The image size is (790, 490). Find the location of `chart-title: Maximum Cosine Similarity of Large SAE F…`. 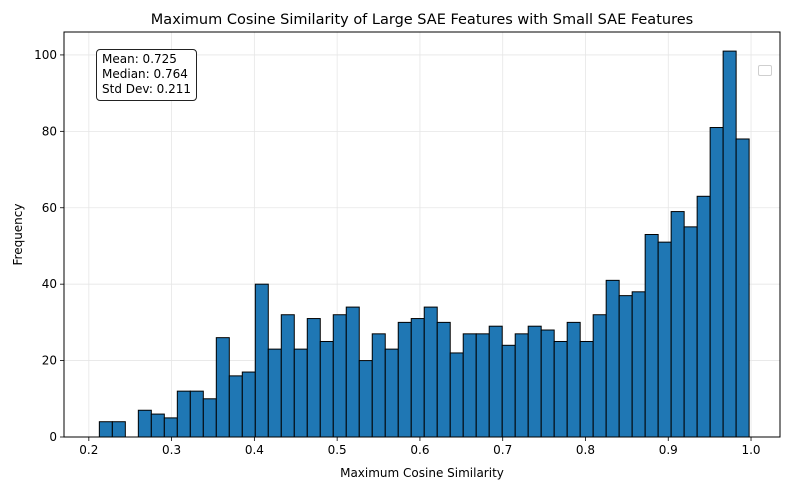

chart-title: Maximum Cosine Similarity of Large SAE F… is located at coordinates (422, 20).